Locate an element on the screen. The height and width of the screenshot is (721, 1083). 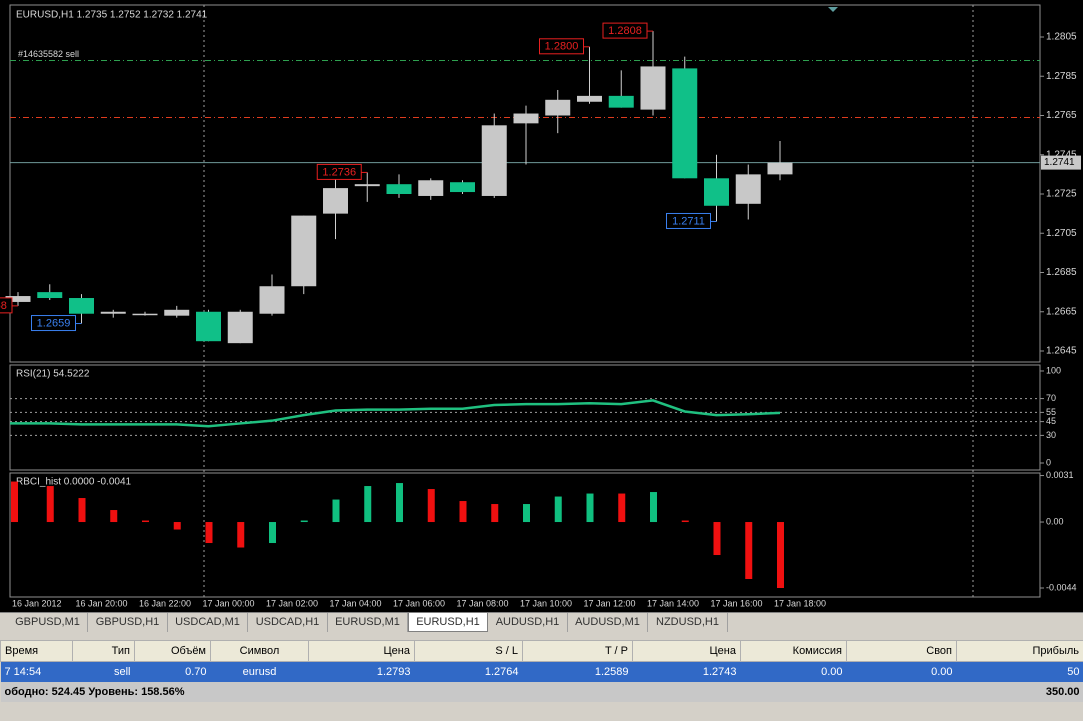
balance-profit: 350.00 is located at coordinates (1019, 692).